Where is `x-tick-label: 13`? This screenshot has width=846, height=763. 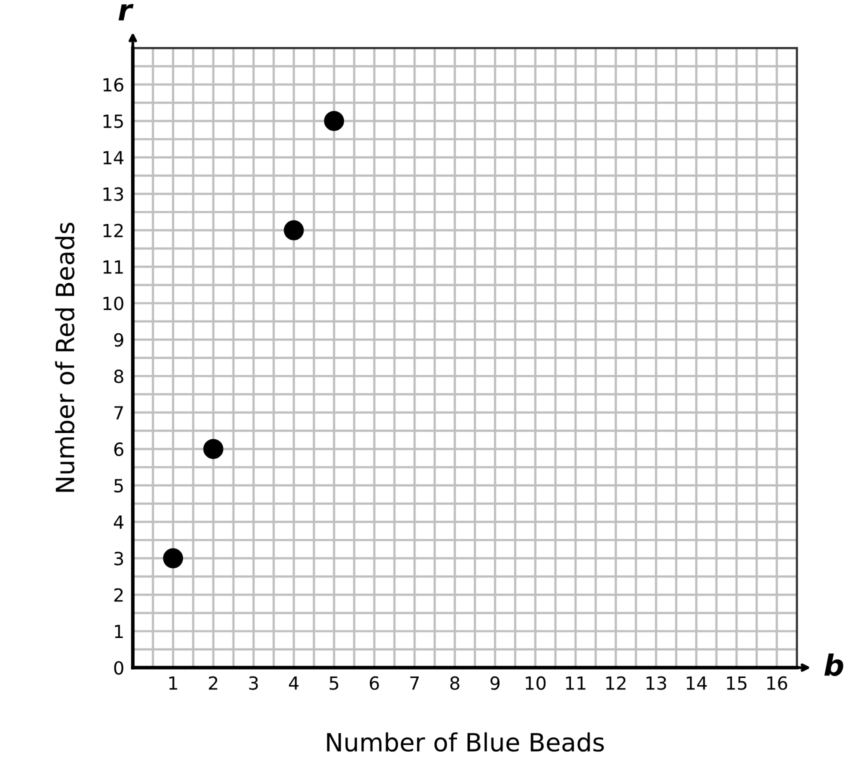
x-tick-label: 13 is located at coordinates (656, 683).